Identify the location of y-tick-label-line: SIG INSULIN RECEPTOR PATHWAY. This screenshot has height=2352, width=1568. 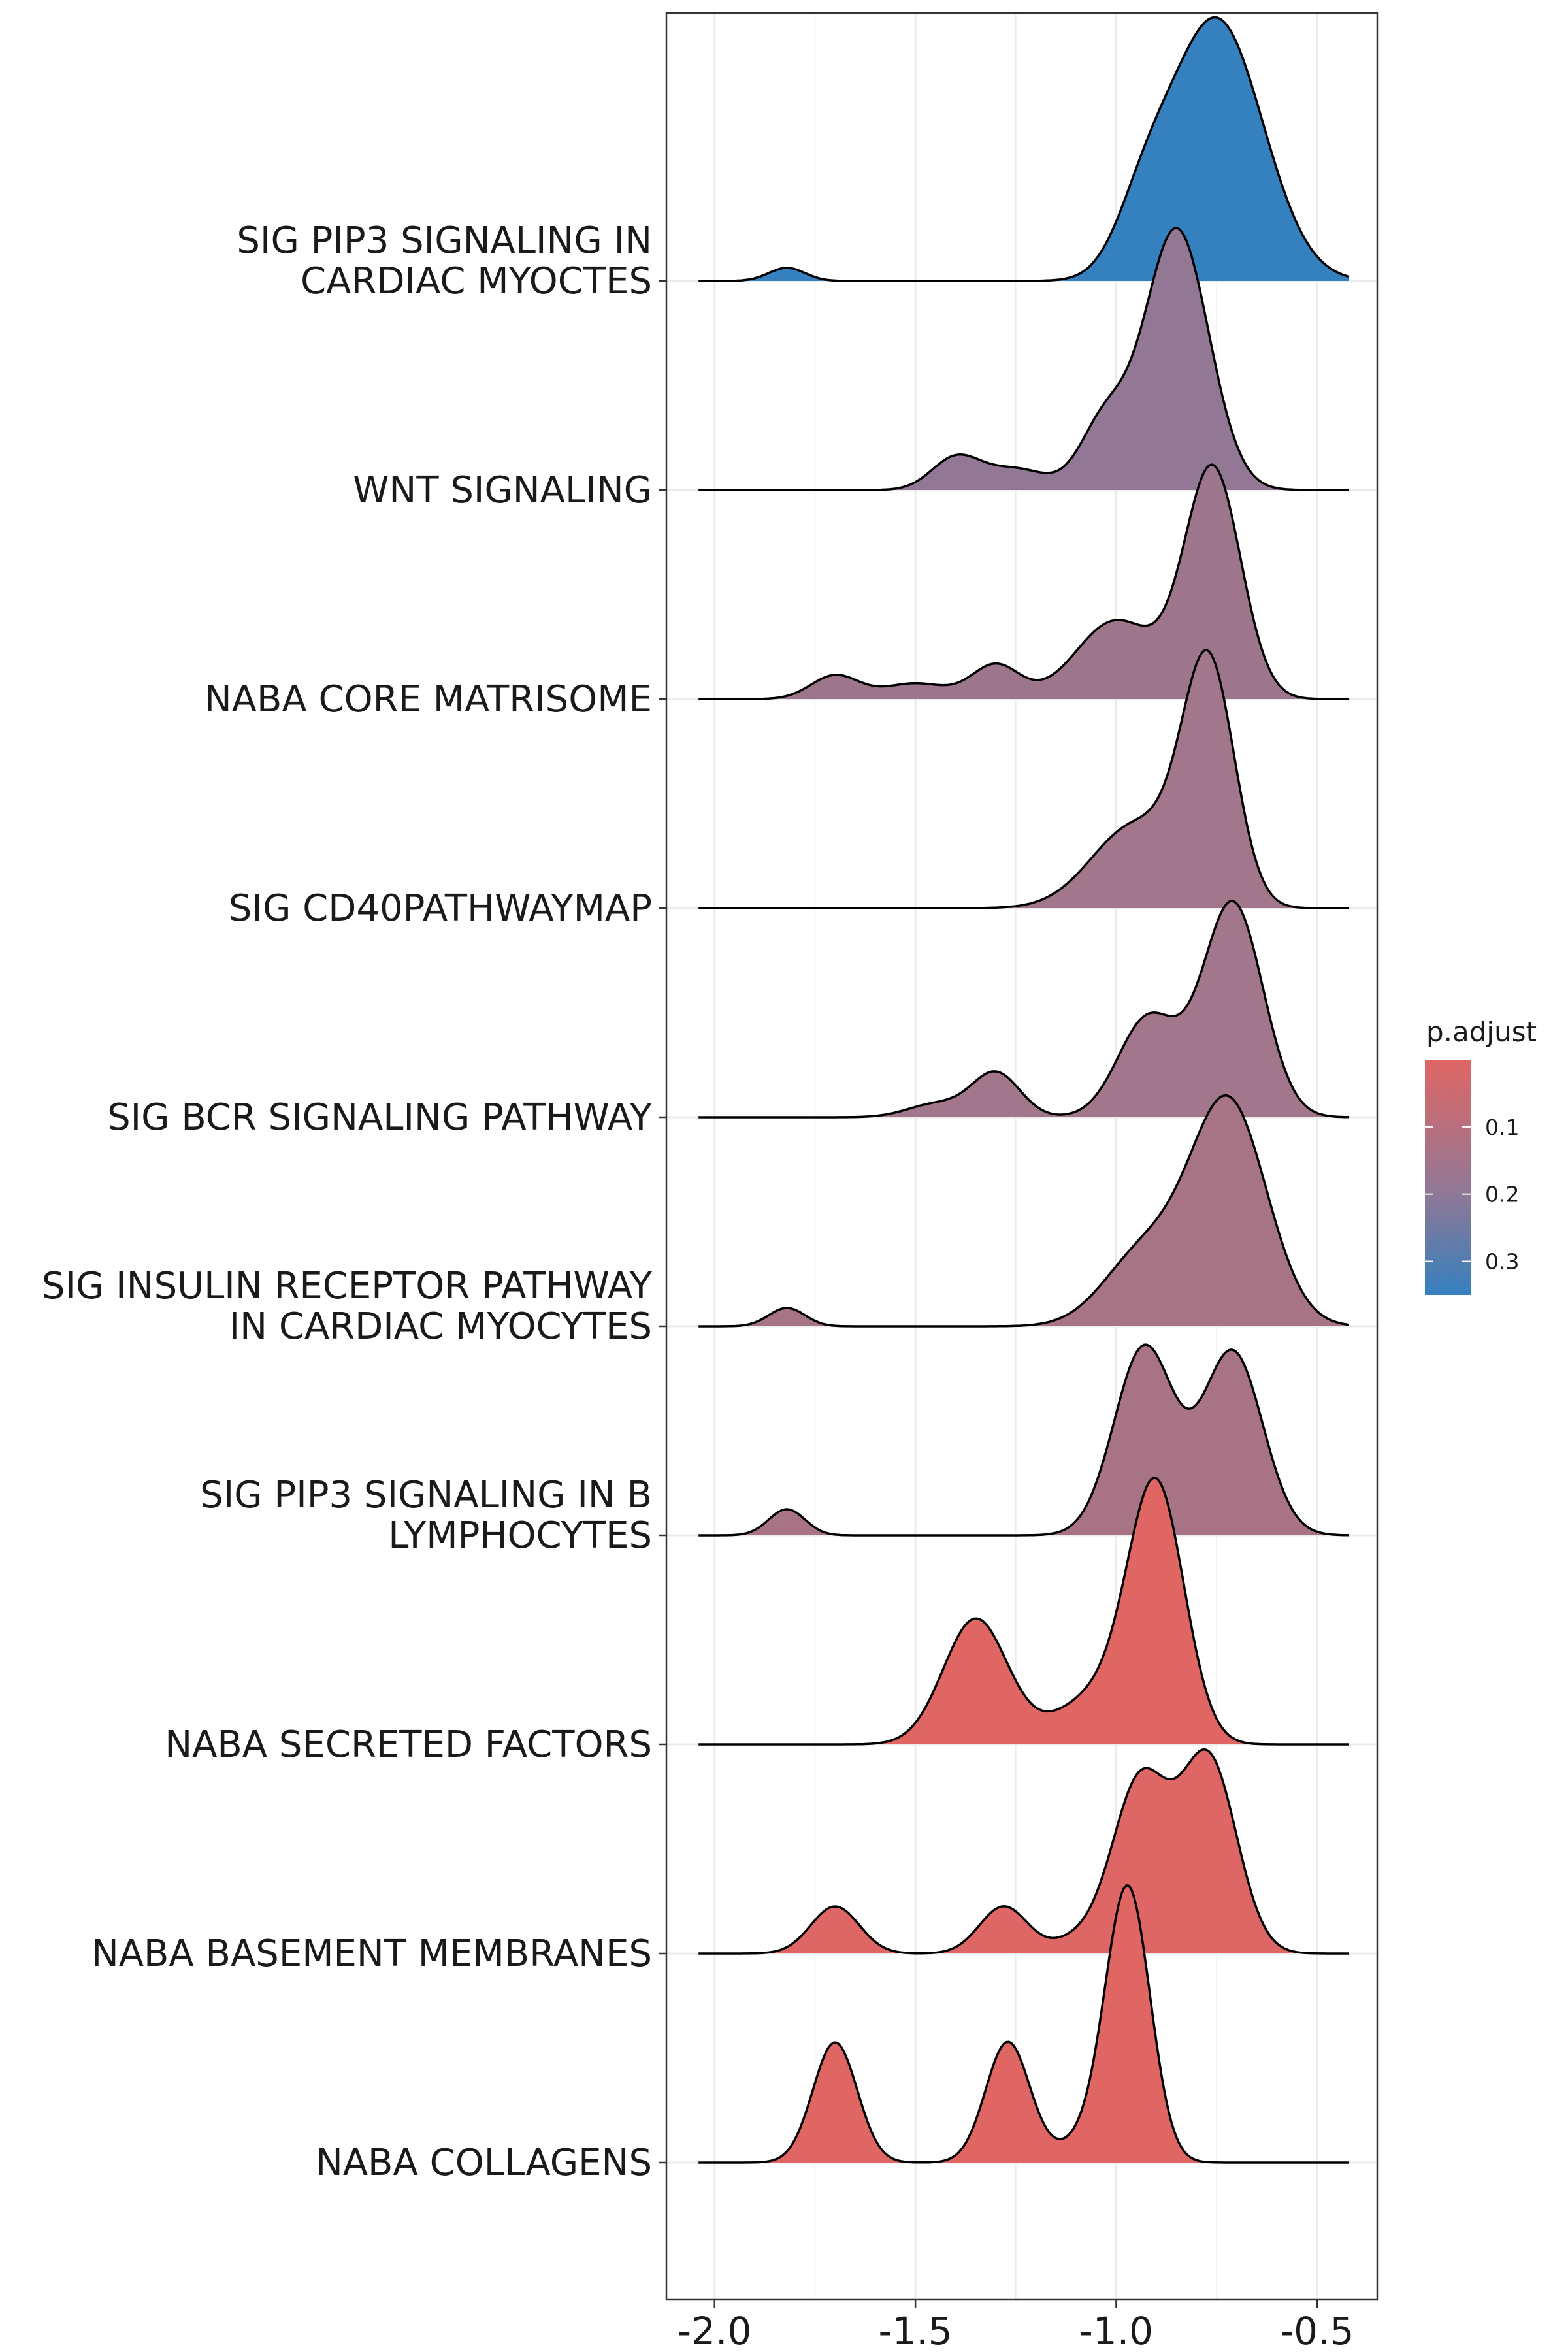
(347, 1286).